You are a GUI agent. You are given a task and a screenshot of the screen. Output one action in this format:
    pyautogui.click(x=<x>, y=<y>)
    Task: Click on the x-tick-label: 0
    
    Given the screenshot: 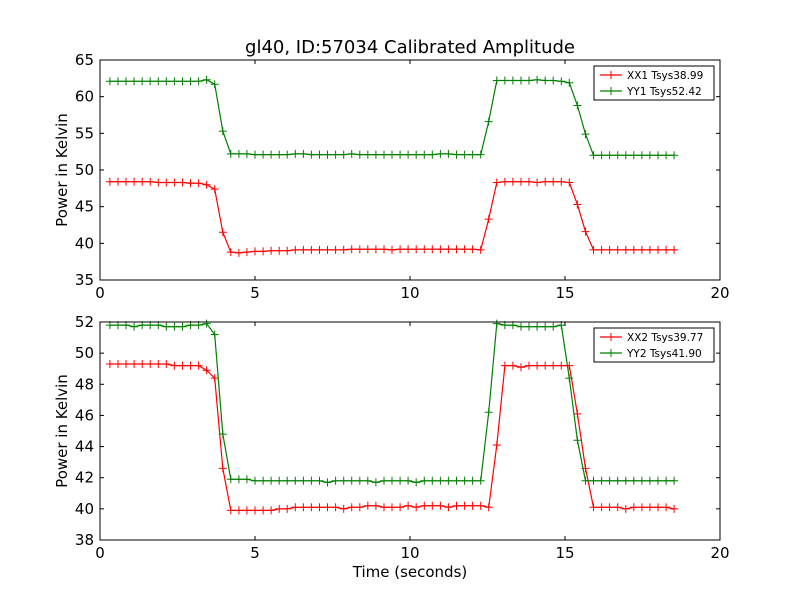 What is the action you would take?
    pyautogui.click(x=100, y=553)
    